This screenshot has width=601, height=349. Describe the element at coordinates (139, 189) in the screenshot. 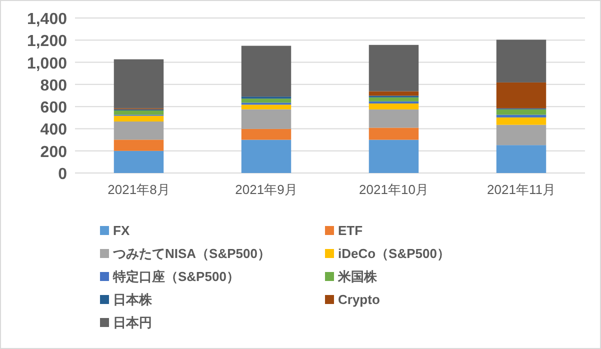

I see `x-tick-label: 2021年8月` at that location.